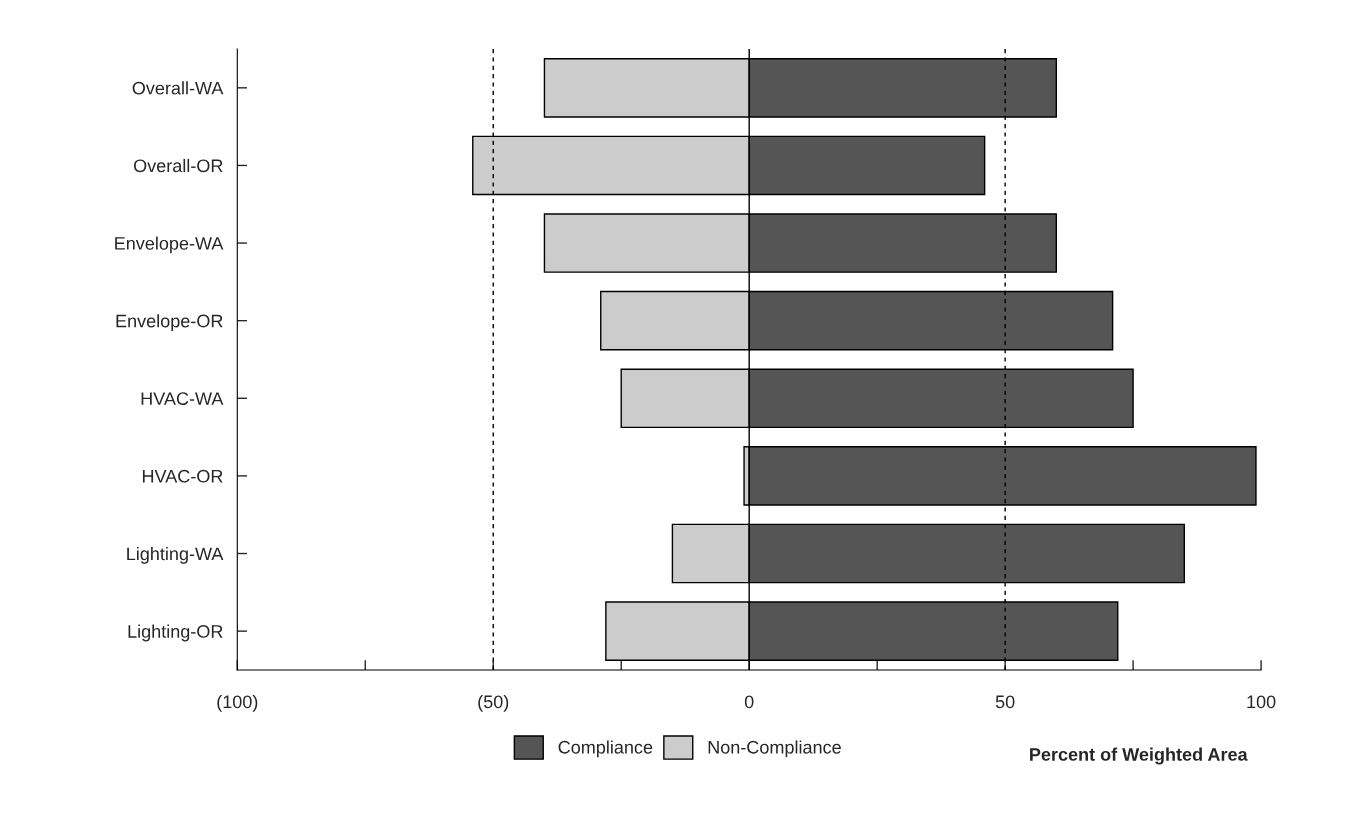 The height and width of the screenshot is (817, 1356). What do you see at coordinates (175, 633) in the screenshot?
I see `y-tick-label: Lighting-OR` at bounding box center [175, 633].